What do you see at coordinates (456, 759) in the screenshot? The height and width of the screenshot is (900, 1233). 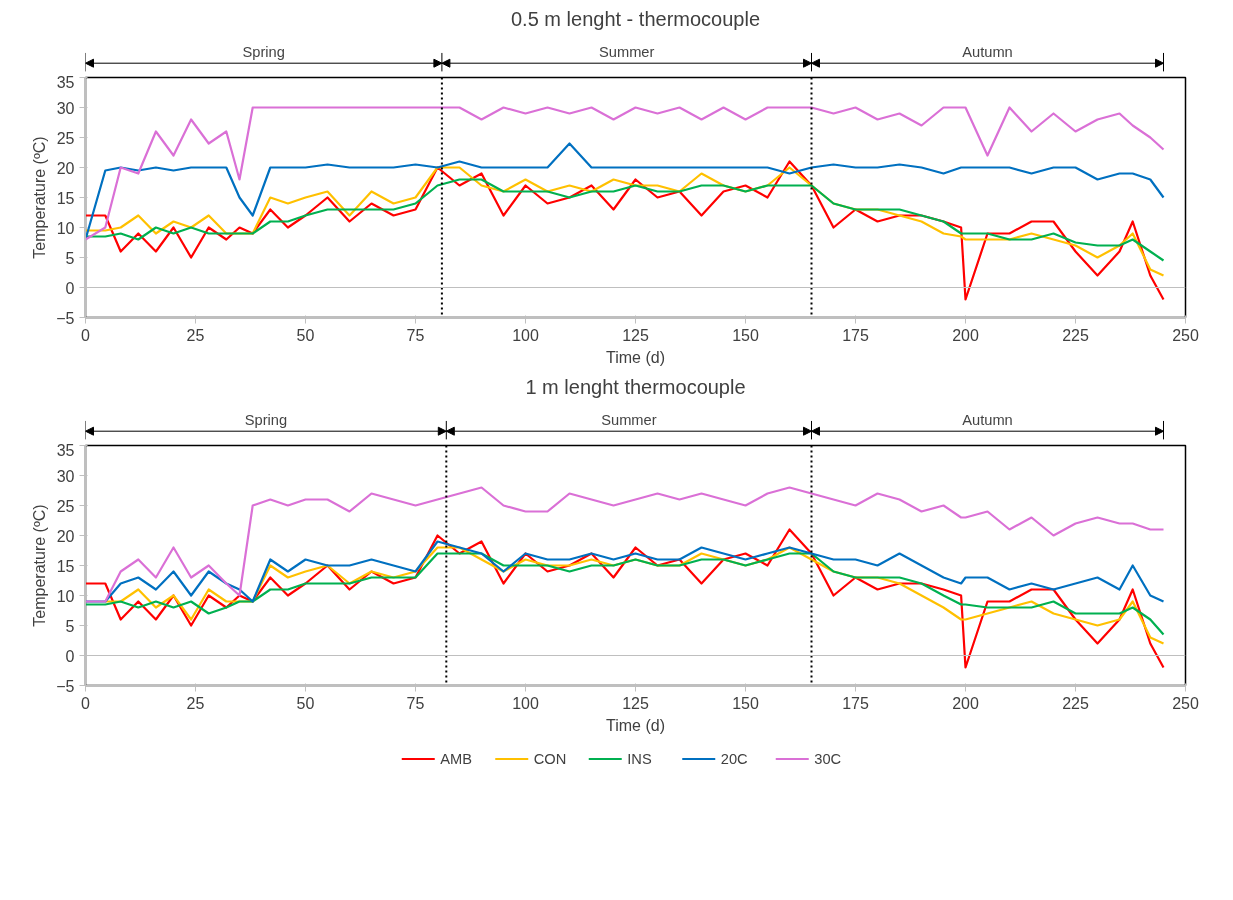 I see `legend-label: AMB` at bounding box center [456, 759].